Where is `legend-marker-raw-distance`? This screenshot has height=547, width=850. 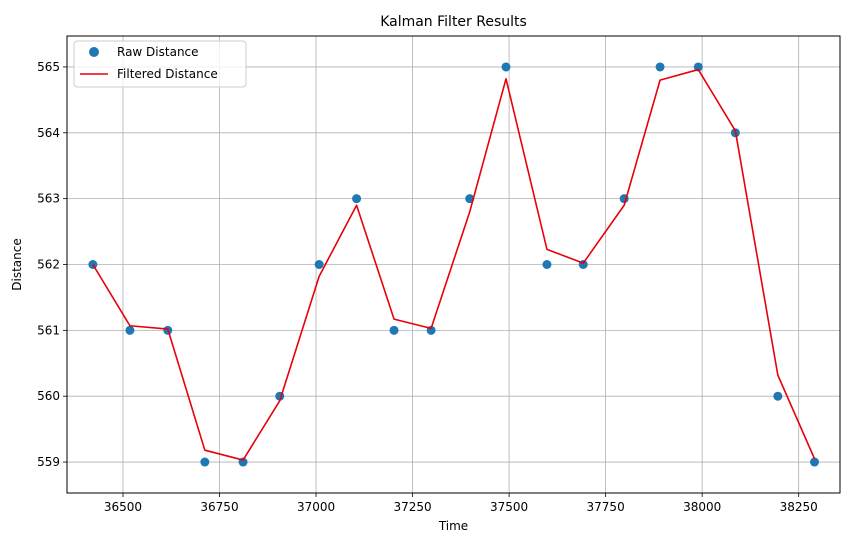
legend-marker-raw-distance is located at coordinates (94, 52).